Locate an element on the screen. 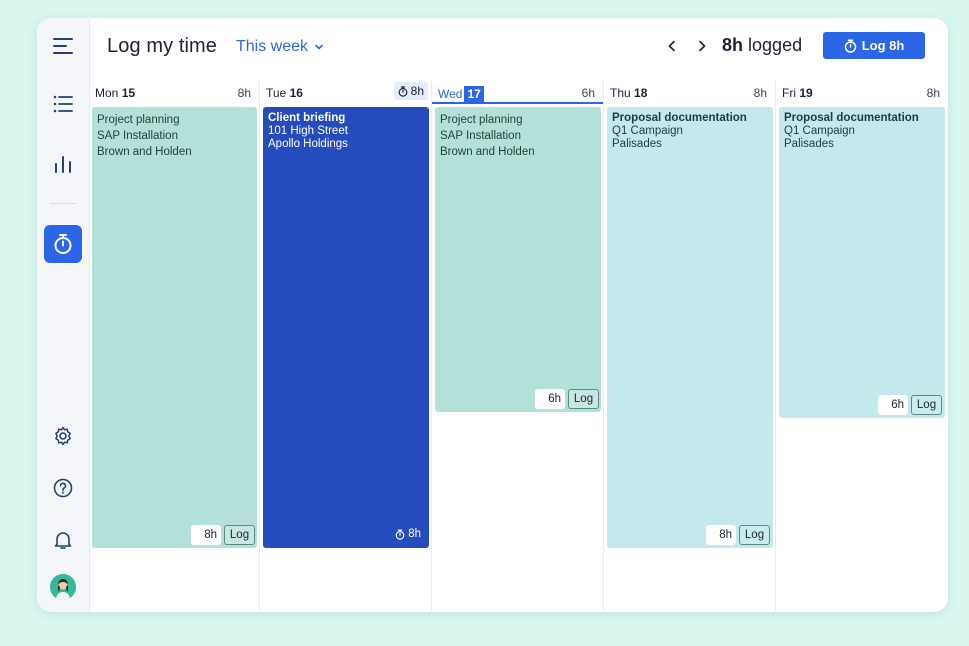  day-timer-badge: 8h is located at coordinates (410, 91).